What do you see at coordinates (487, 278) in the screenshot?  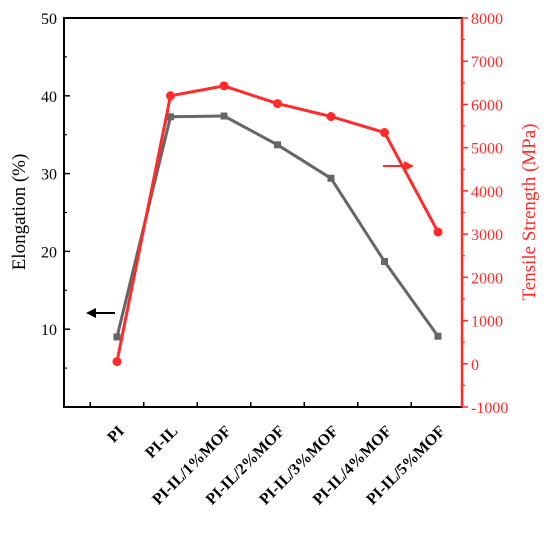 I see `right-tick-label: 2000` at bounding box center [487, 278].